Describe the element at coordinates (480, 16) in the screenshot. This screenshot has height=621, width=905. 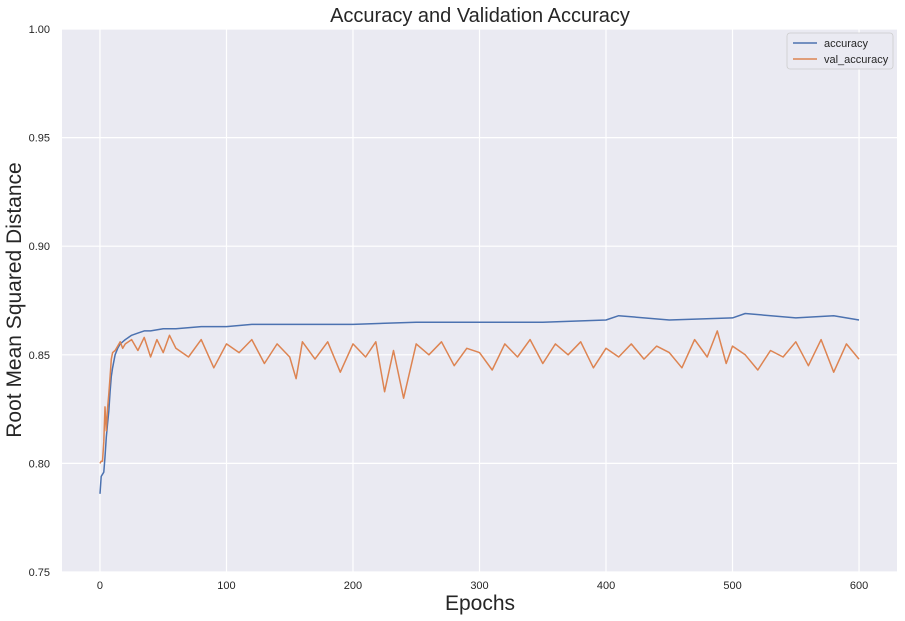
I see `chart-title: Accuracy and Validation Accuracy` at that location.